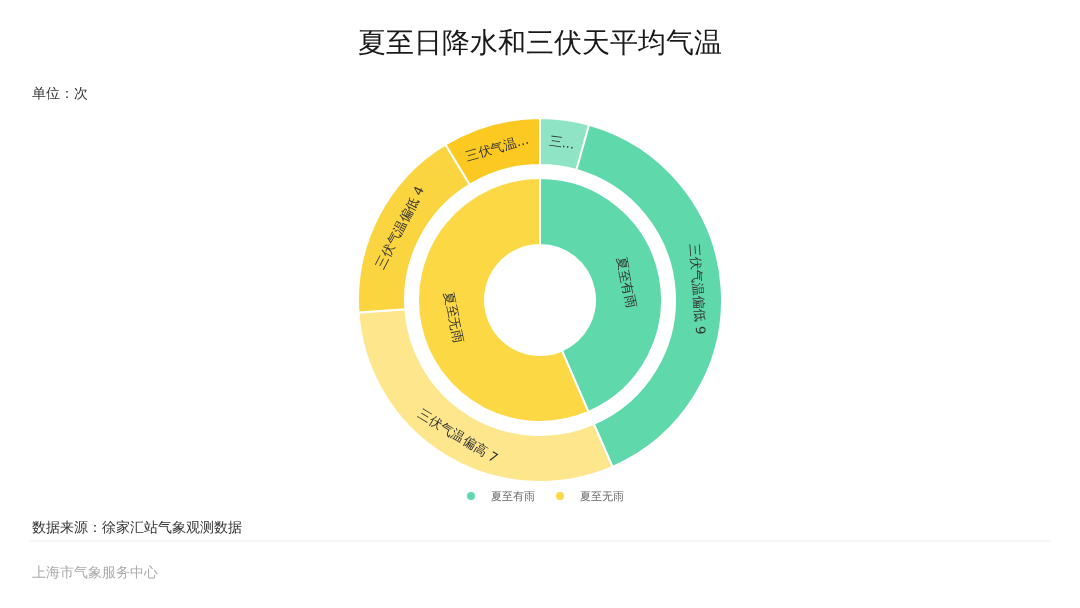 This screenshot has height=608, width=1080. Describe the element at coordinates (400, 227) in the screenshot. I see `slice-label: 三伏气温偏低 4` at that location.